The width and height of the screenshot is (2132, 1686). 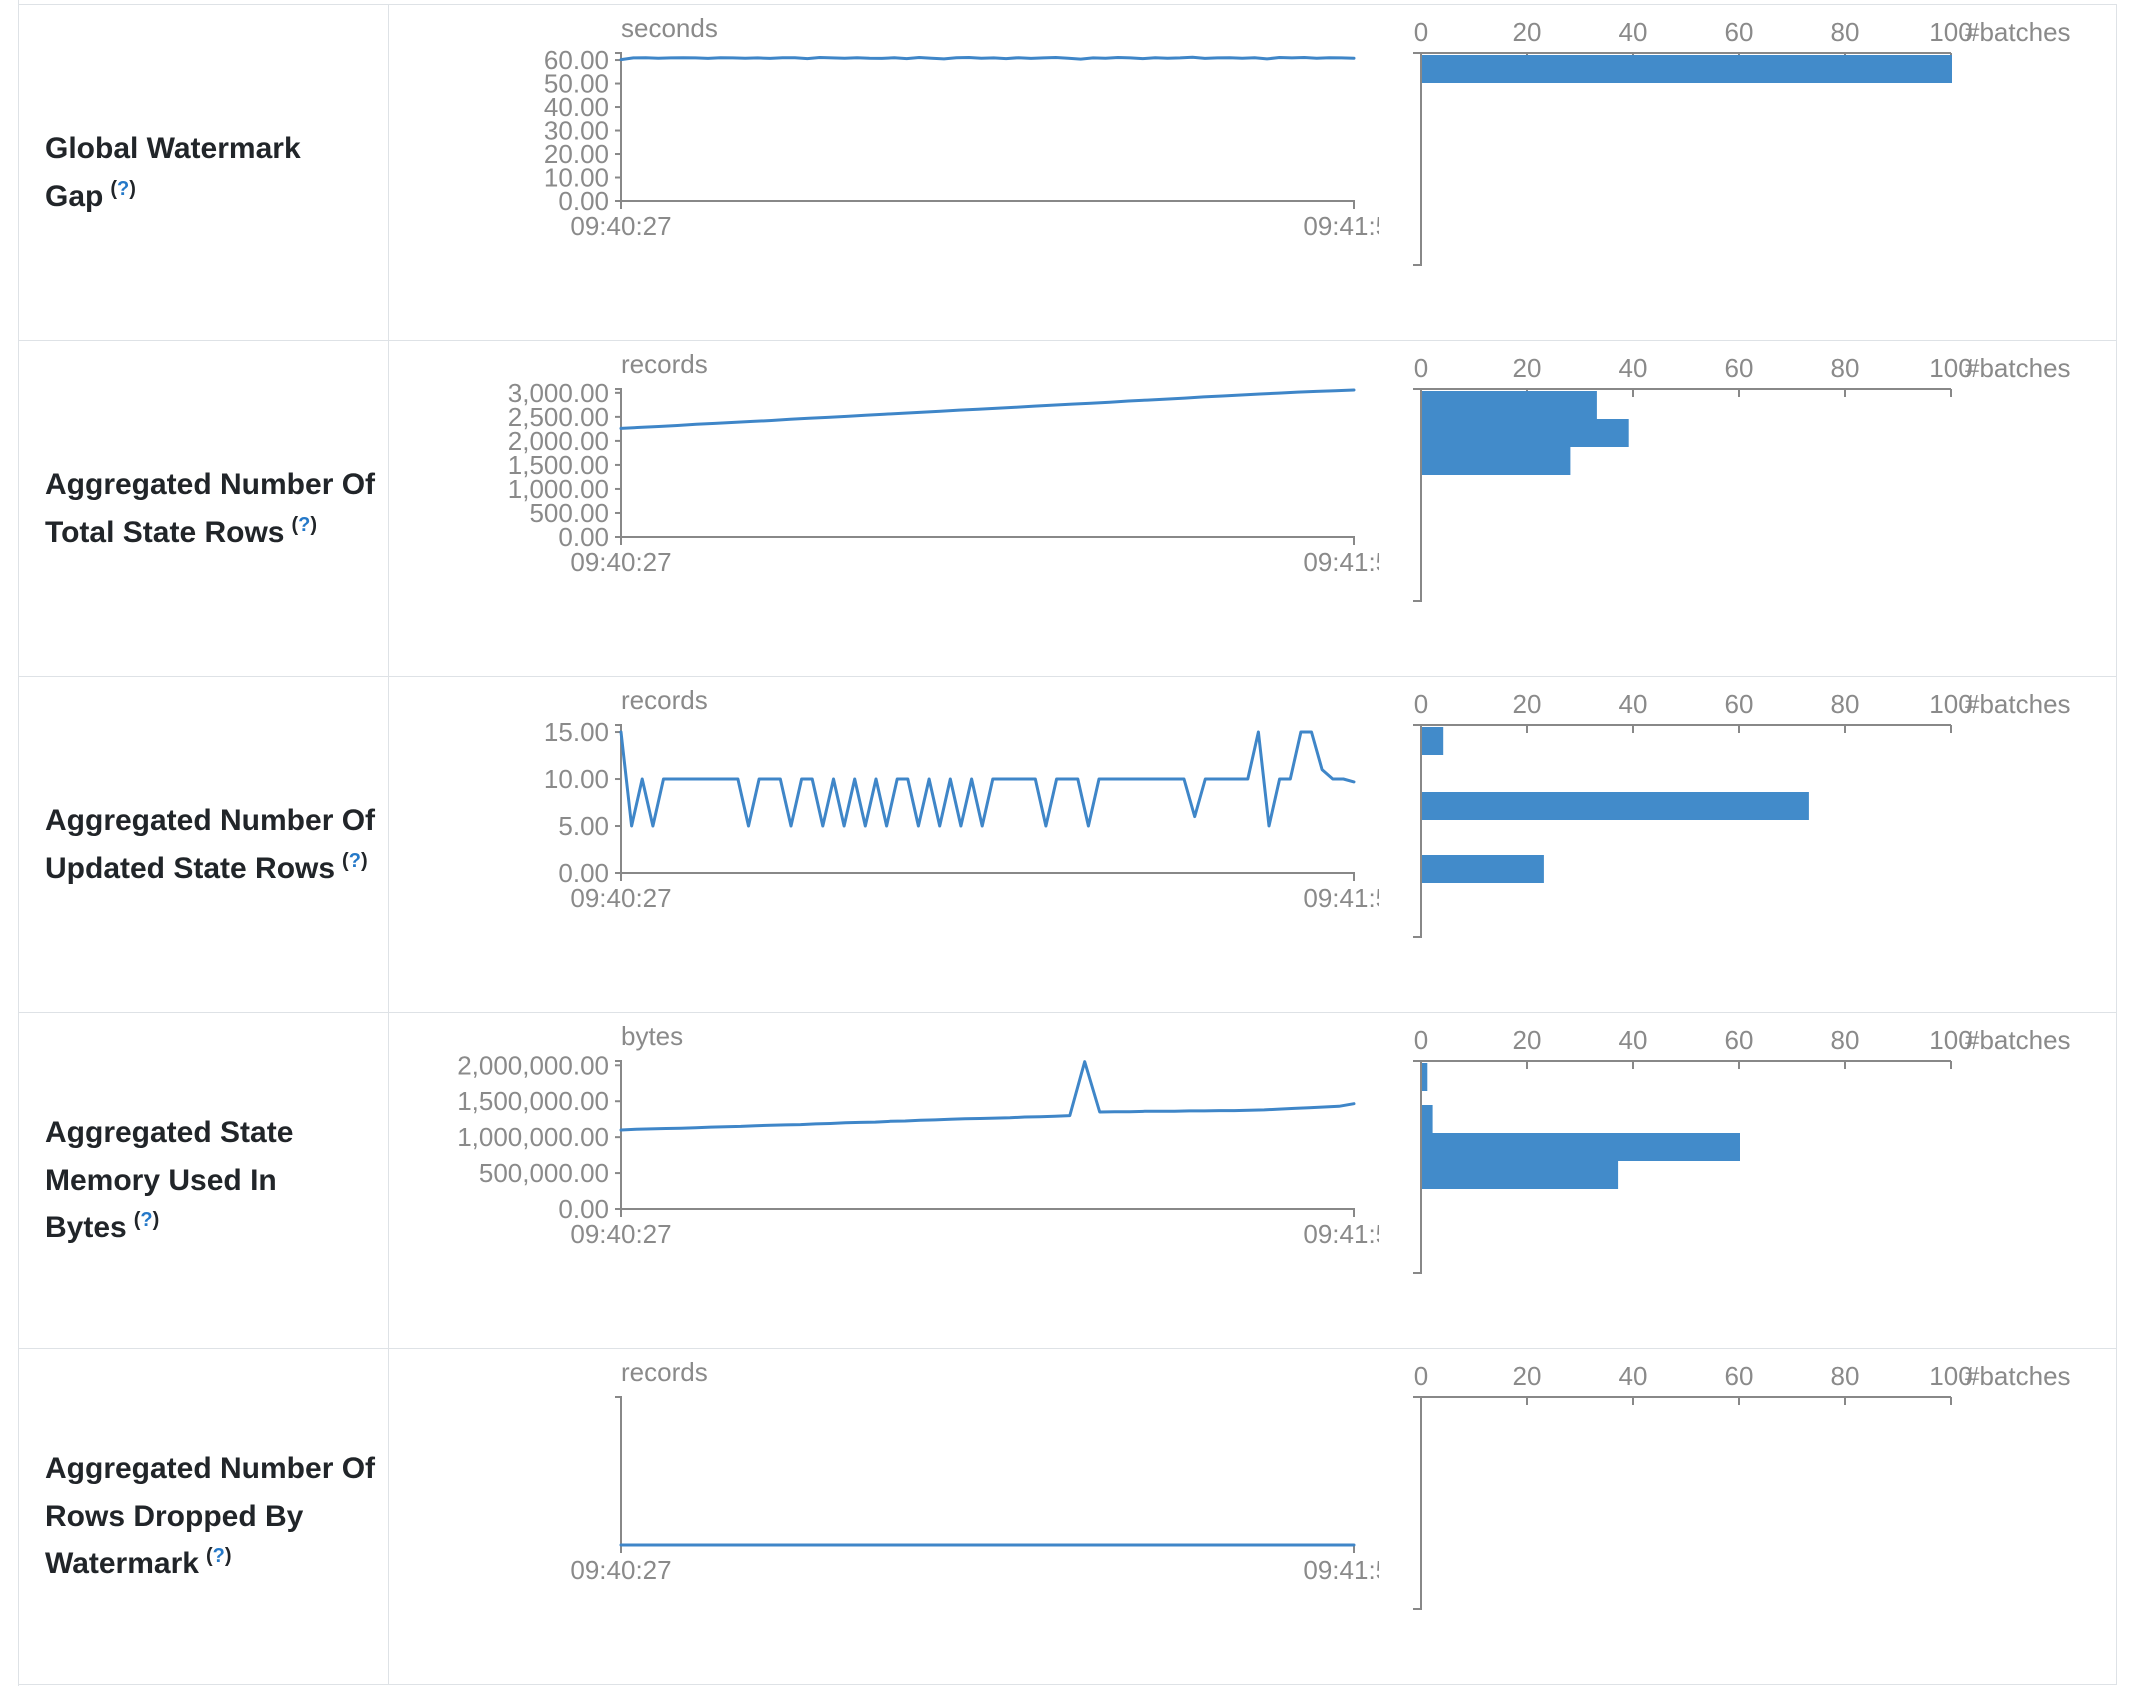 I want to click on metric-label-cell: Aggregated Number Of Total State Rows (?), so click(x=204, y=508).